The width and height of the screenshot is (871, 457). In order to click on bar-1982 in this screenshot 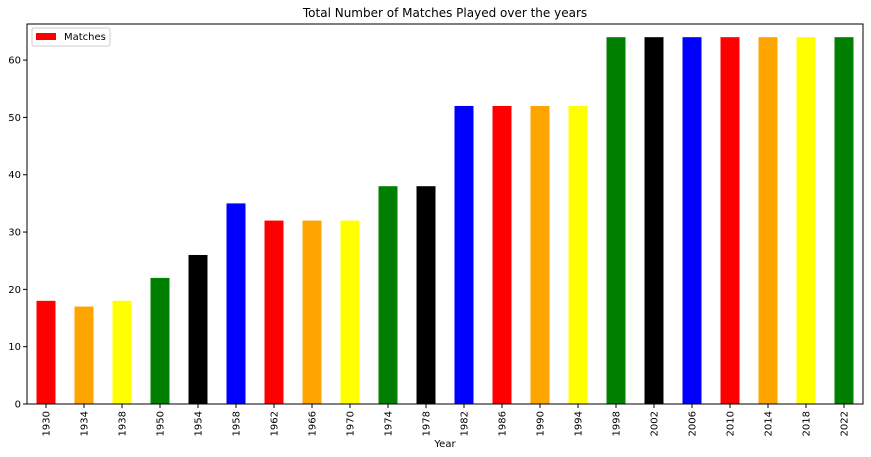, I will do `click(464, 254)`.